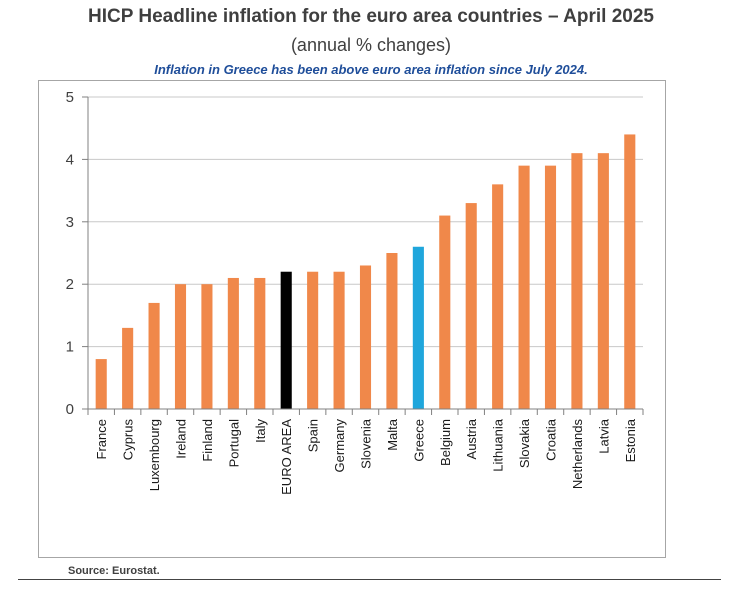 Image resolution: width=742 pixels, height=600 pixels. Describe the element at coordinates (418, 440) in the screenshot. I see `x-category-label: Greece` at that location.